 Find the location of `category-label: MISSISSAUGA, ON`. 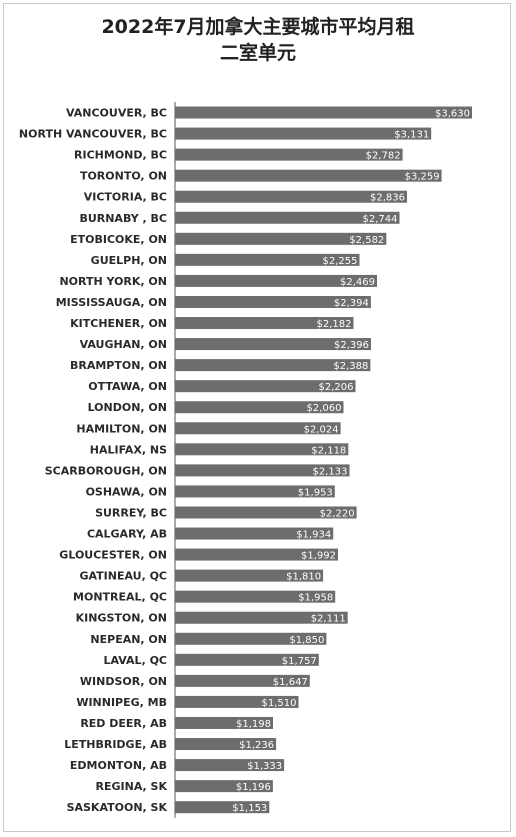

category-label: MISSISSAUGA, ON is located at coordinates (111, 302).